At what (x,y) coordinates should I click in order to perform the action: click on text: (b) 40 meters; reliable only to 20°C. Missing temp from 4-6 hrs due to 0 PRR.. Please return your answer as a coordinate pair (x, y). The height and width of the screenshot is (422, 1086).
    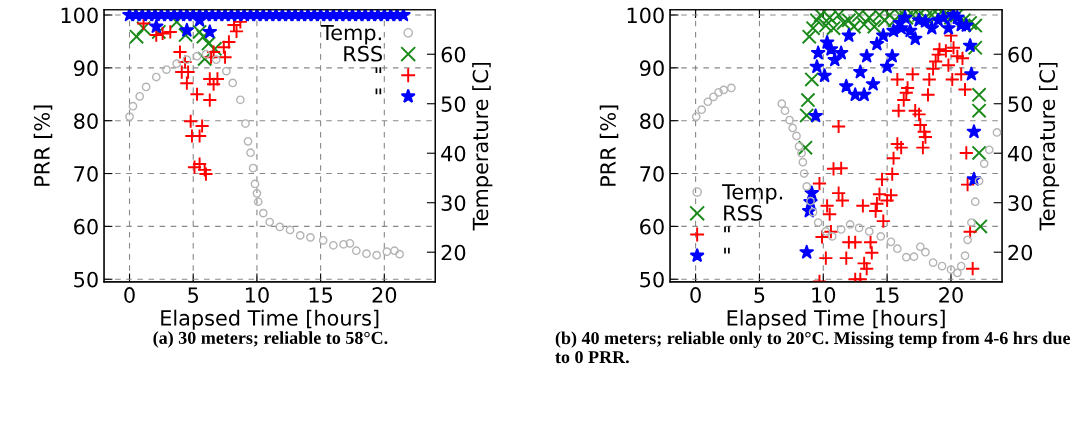
    Looking at the image, I should click on (813, 347).